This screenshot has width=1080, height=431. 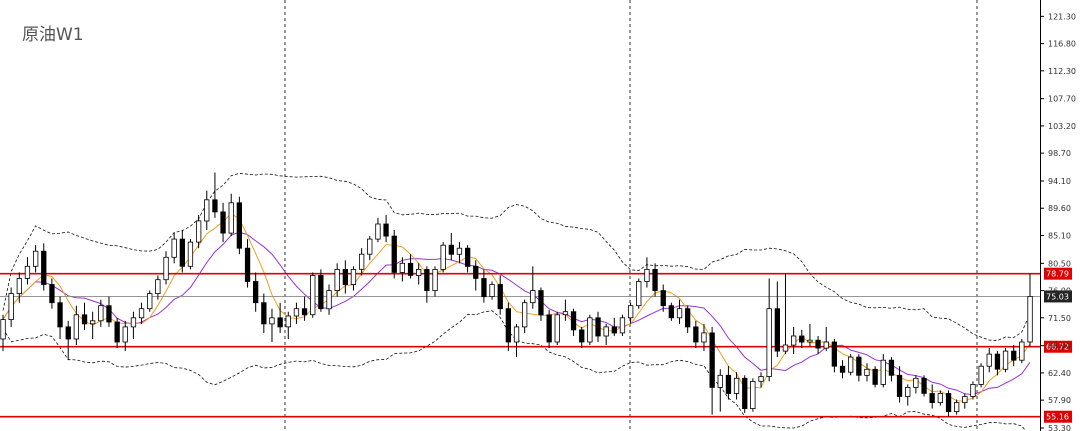 I want to click on y-tick-label: 53.30, so click(x=1059, y=427).